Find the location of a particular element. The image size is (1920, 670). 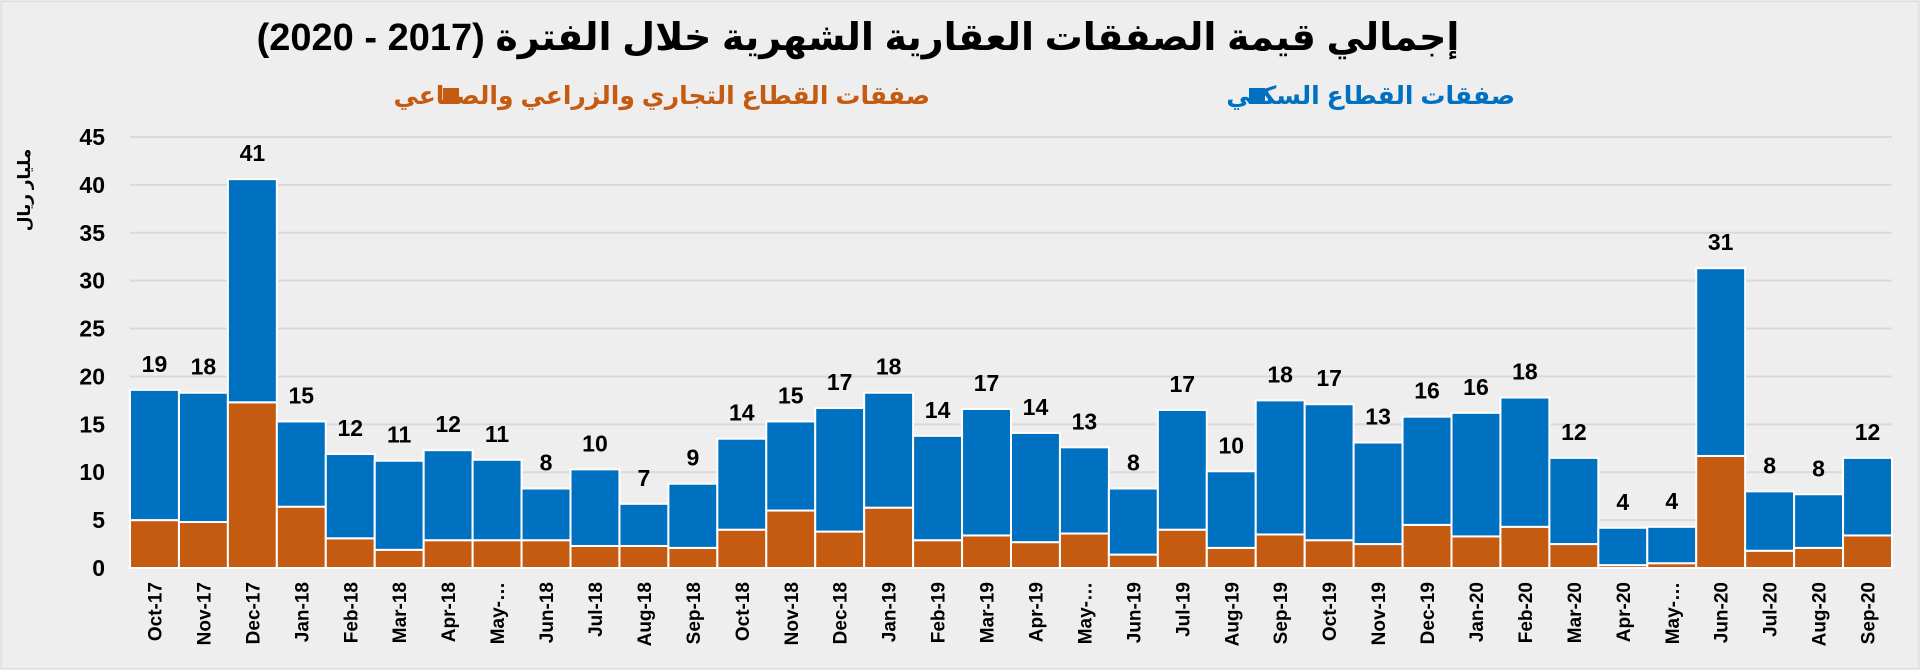

x-tick-label: Aug-18 is located at coordinates (645, 614).